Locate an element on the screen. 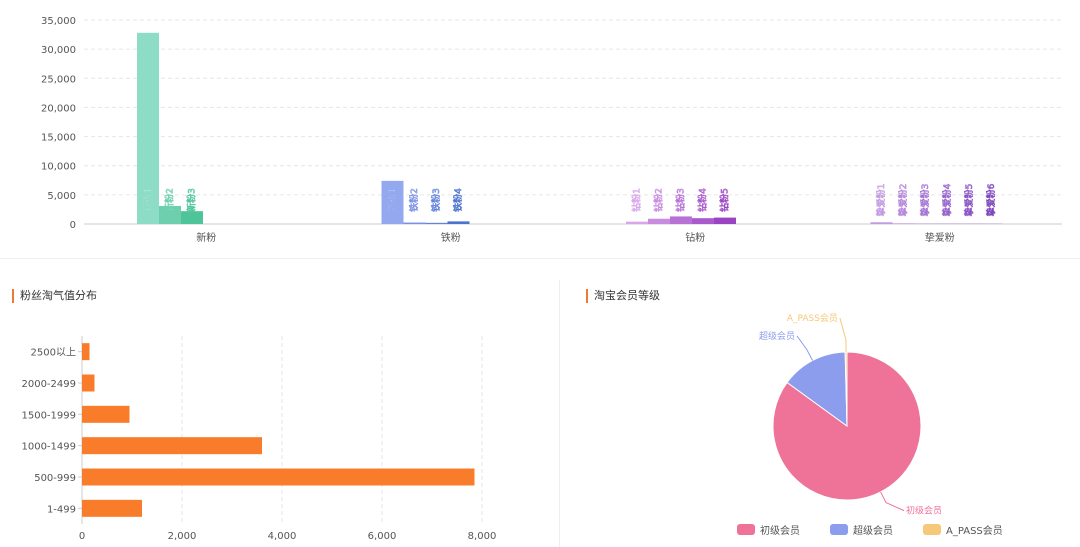 This screenshot has width=1080, height=547. x-tick-label: 2,000 is located at coordinates (182, 536).